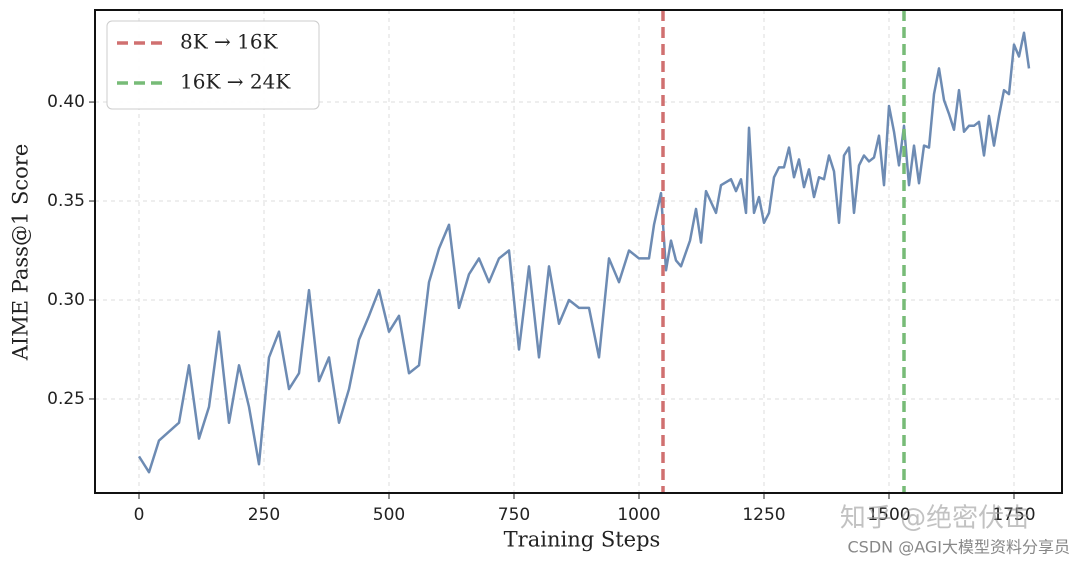 The height and width of the screenshot is (564, 1080). What do you see at coordinates (66, 399) in the screenshot?
I see `y-tick-label: 0.25` at bounding box center [66, 399].